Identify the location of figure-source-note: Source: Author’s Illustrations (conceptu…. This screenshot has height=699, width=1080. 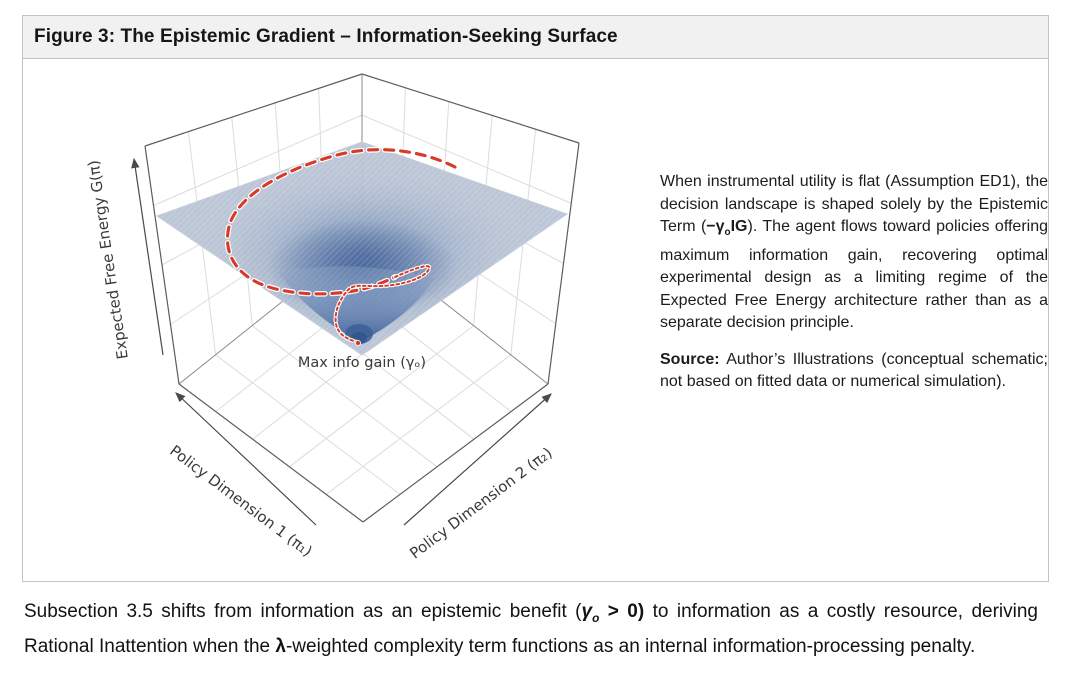
(854, 370).